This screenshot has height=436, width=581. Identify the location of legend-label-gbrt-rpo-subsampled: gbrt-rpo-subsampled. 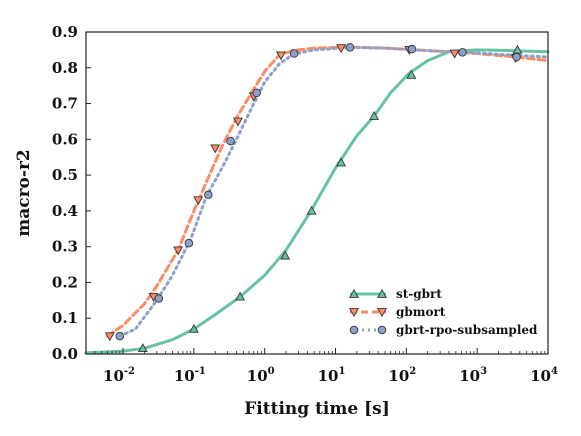
(467, 330).